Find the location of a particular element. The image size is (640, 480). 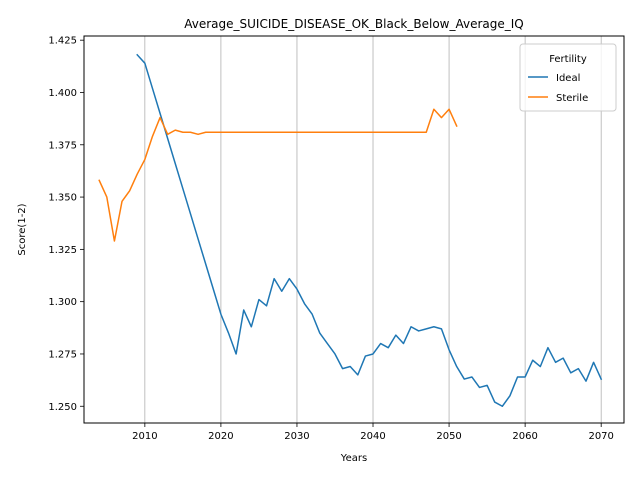

x-tick-label: 2020 is located at coordinates (220, 436).